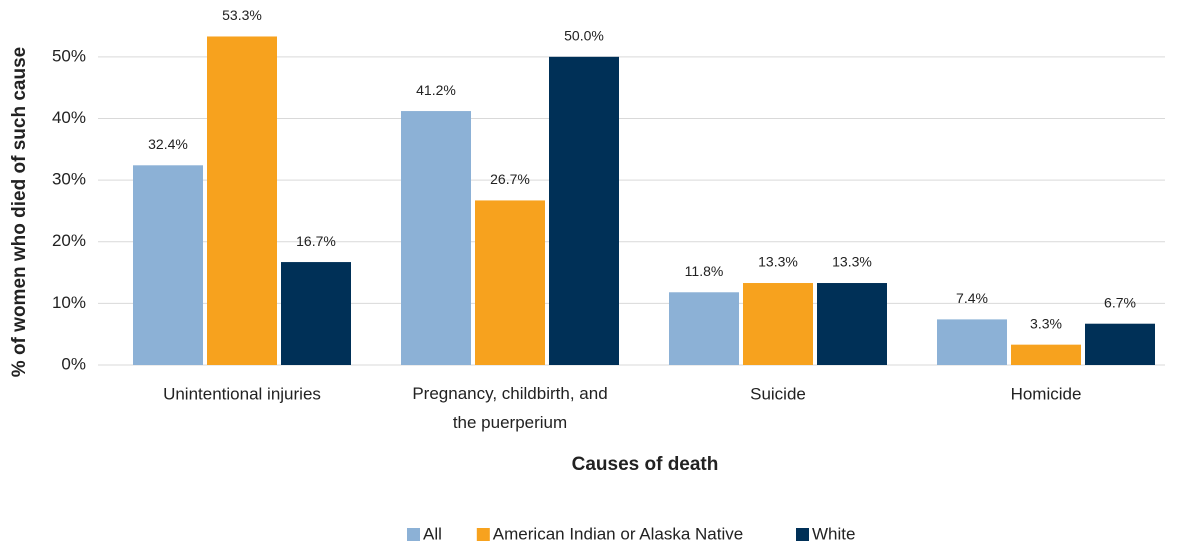  What do you see at coordinates (584, 36) in the screenshot?
I see `value-label: 50.0%` at bounding box center [584, 36].